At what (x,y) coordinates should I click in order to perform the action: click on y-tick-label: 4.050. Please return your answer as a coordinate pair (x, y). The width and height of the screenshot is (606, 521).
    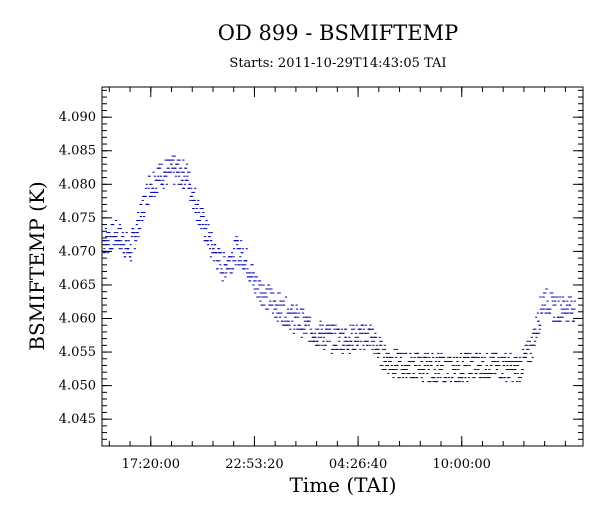
    Looking at the image, I should click on (77, 386).